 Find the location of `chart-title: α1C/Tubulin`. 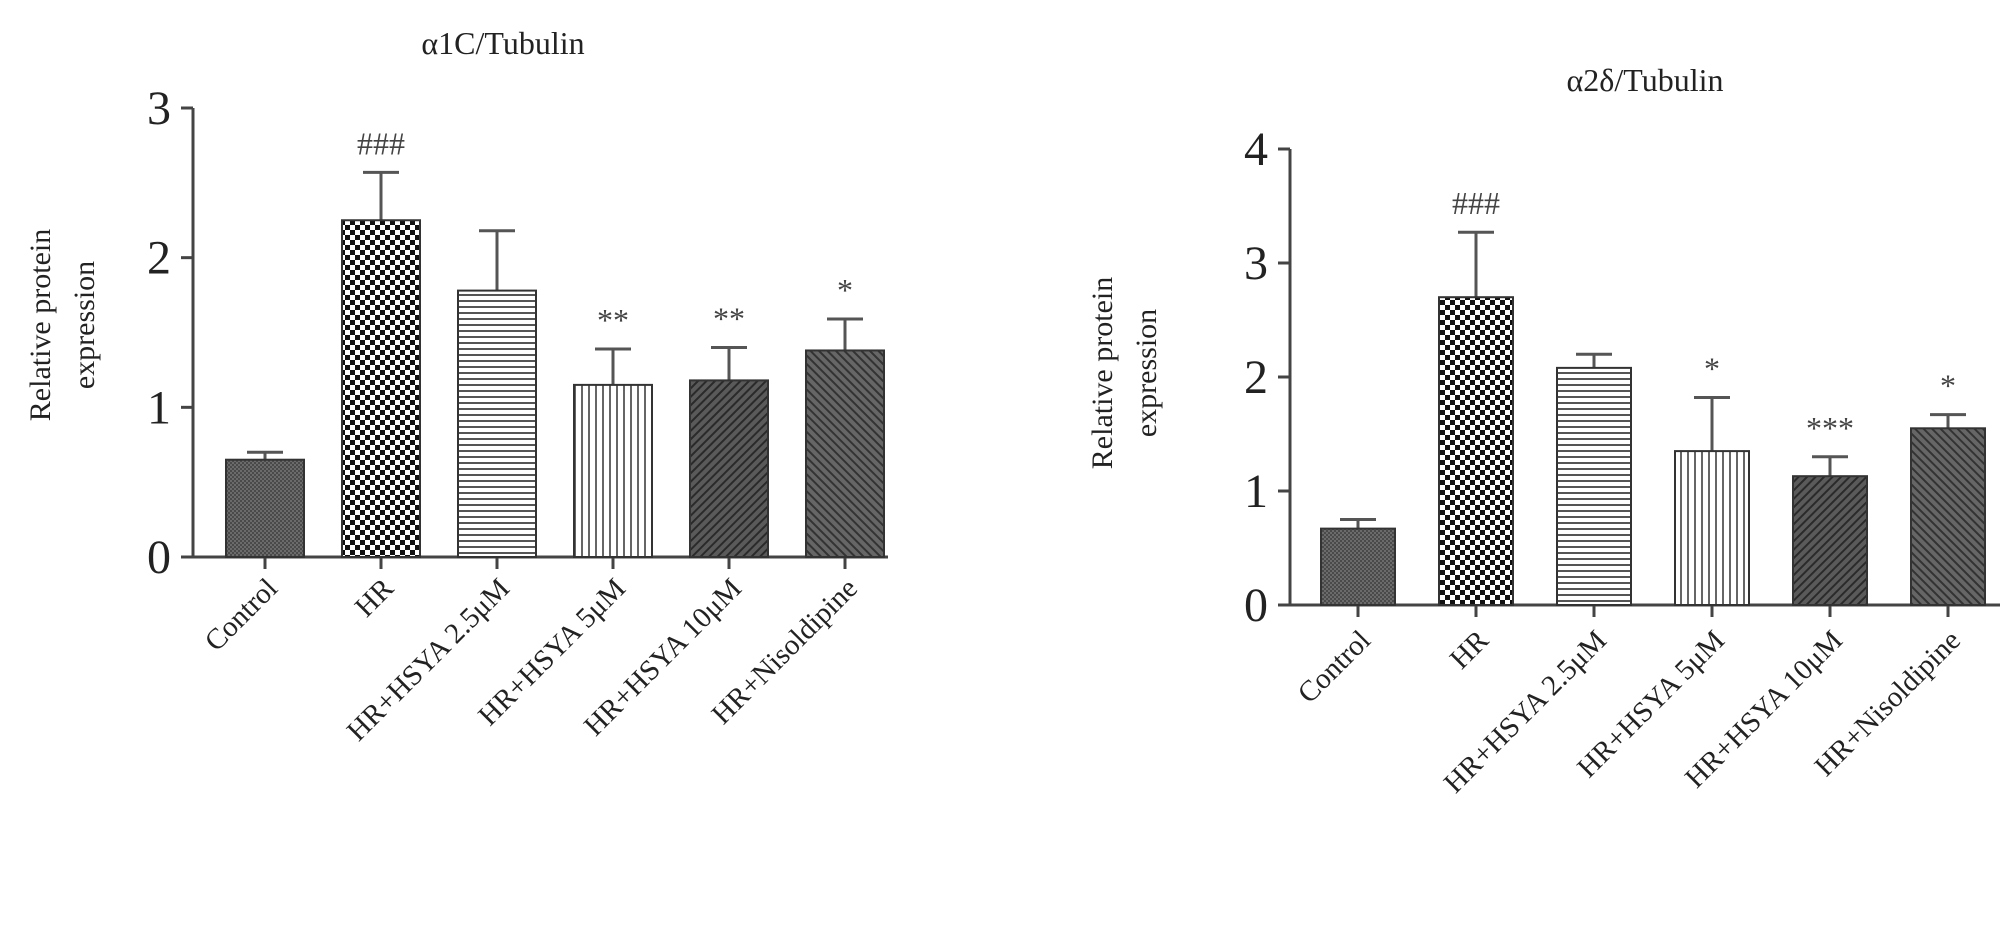

chart-title: α1C/Tubulin is located at coordinates (502, 43).